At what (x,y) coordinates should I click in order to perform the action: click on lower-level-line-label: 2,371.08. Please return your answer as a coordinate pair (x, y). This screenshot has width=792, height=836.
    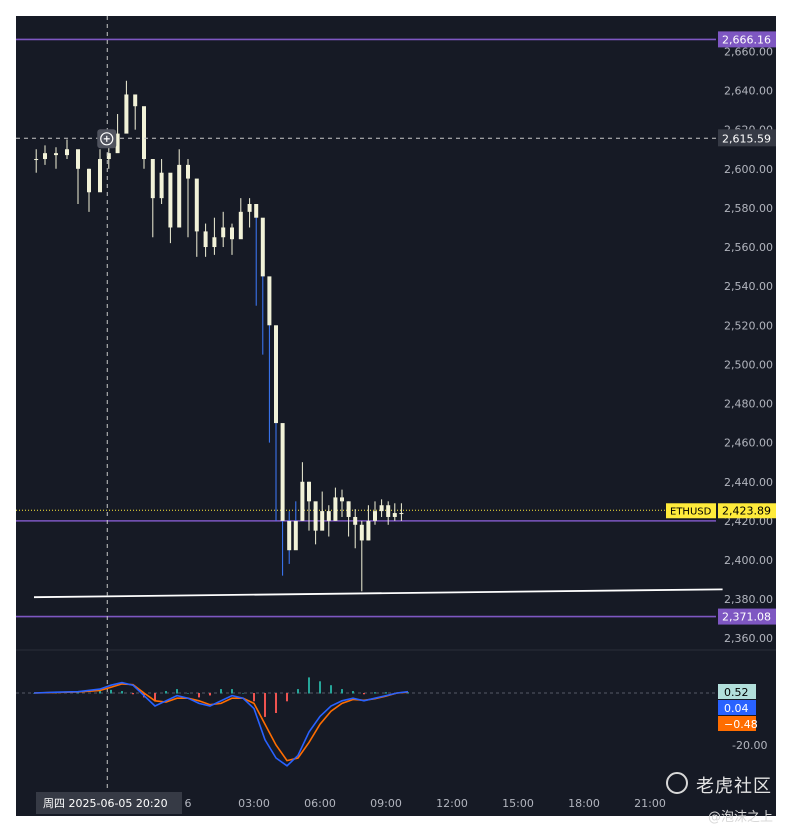
    Looking at the image, I should click on (746, 617).